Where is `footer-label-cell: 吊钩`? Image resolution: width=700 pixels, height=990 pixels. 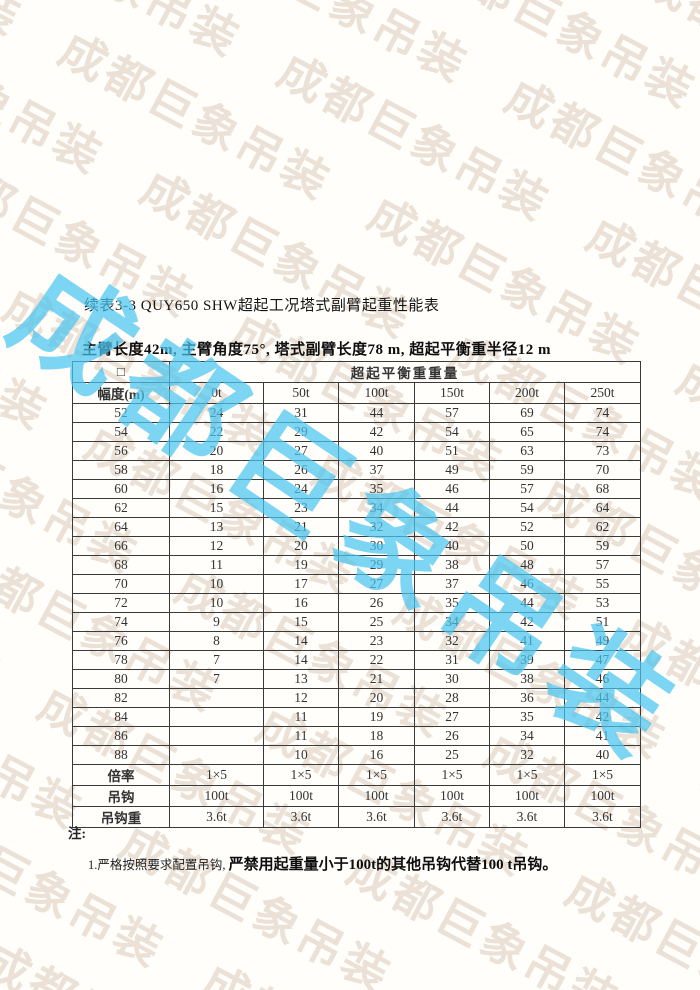 footer-label-cell: 吊钩 is located at coordinates (121, 796).